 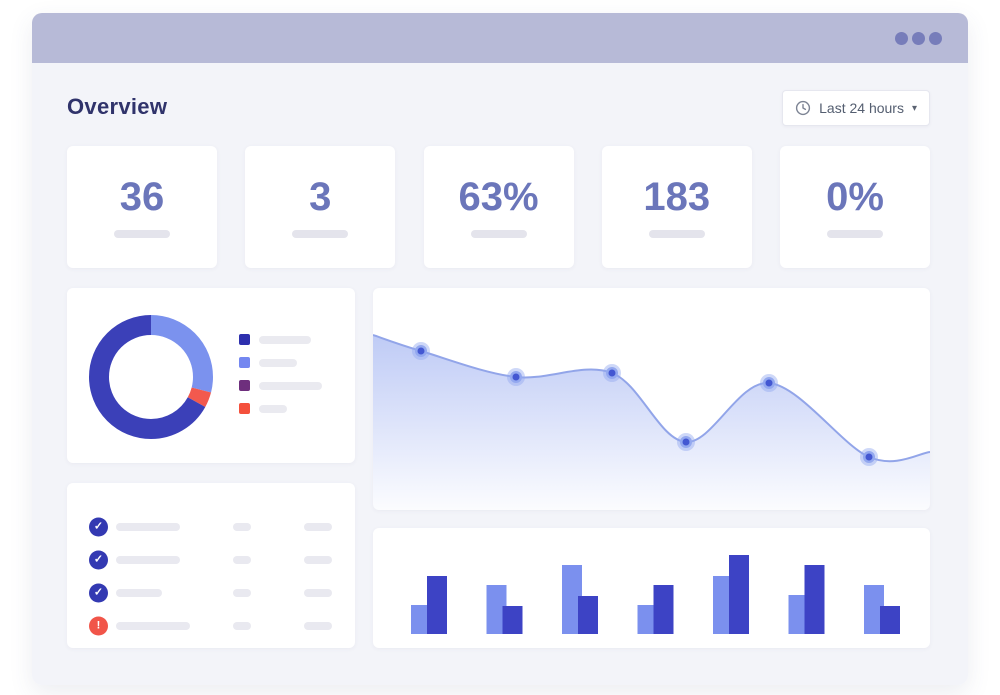 I want to click on stat-value: 63%, so click(x=498, y=196).